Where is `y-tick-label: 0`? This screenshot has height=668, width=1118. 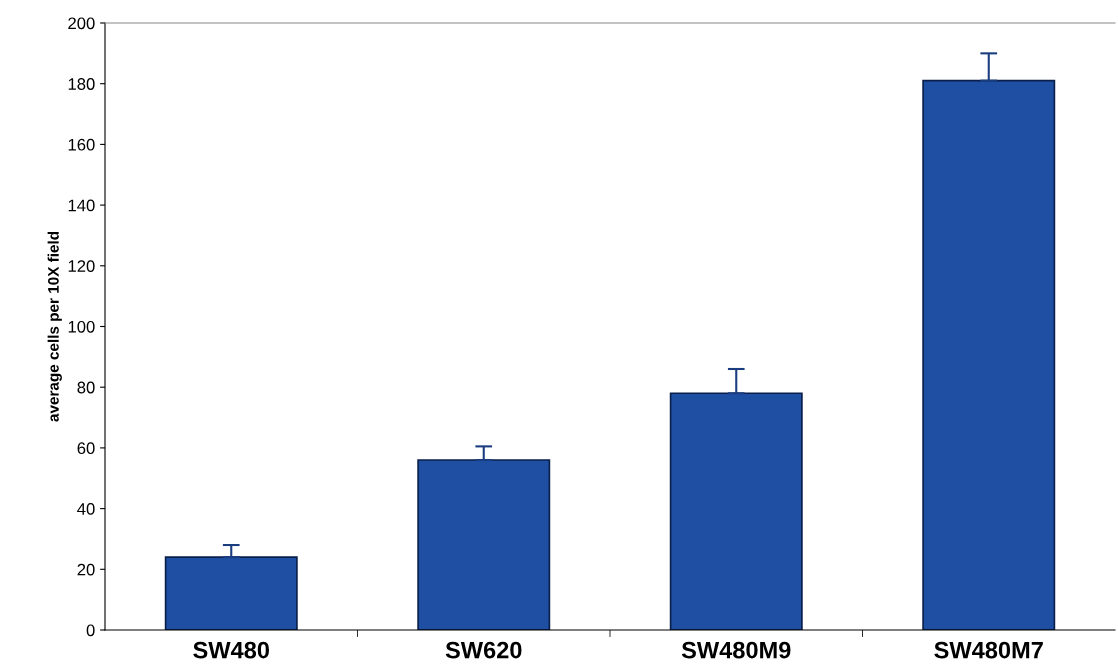
y-tick-label: 0 is located at coordinates (90, 630).